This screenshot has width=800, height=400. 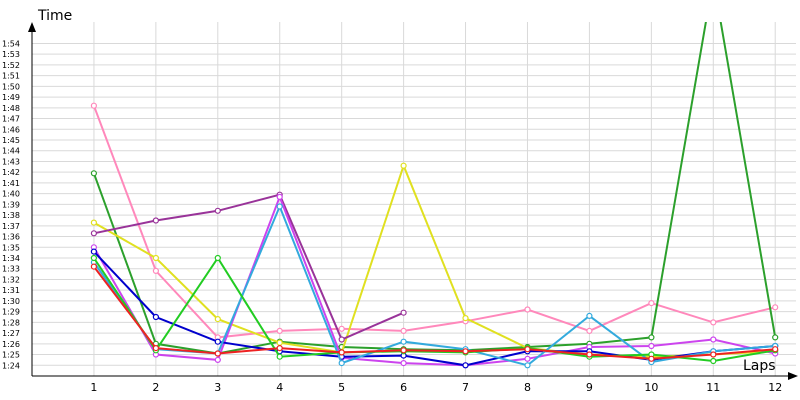 What do you see at coordinates (11, 194) in the screenshot?
I see `y-tick-label: 1:40` at bounding box center [11, 194].